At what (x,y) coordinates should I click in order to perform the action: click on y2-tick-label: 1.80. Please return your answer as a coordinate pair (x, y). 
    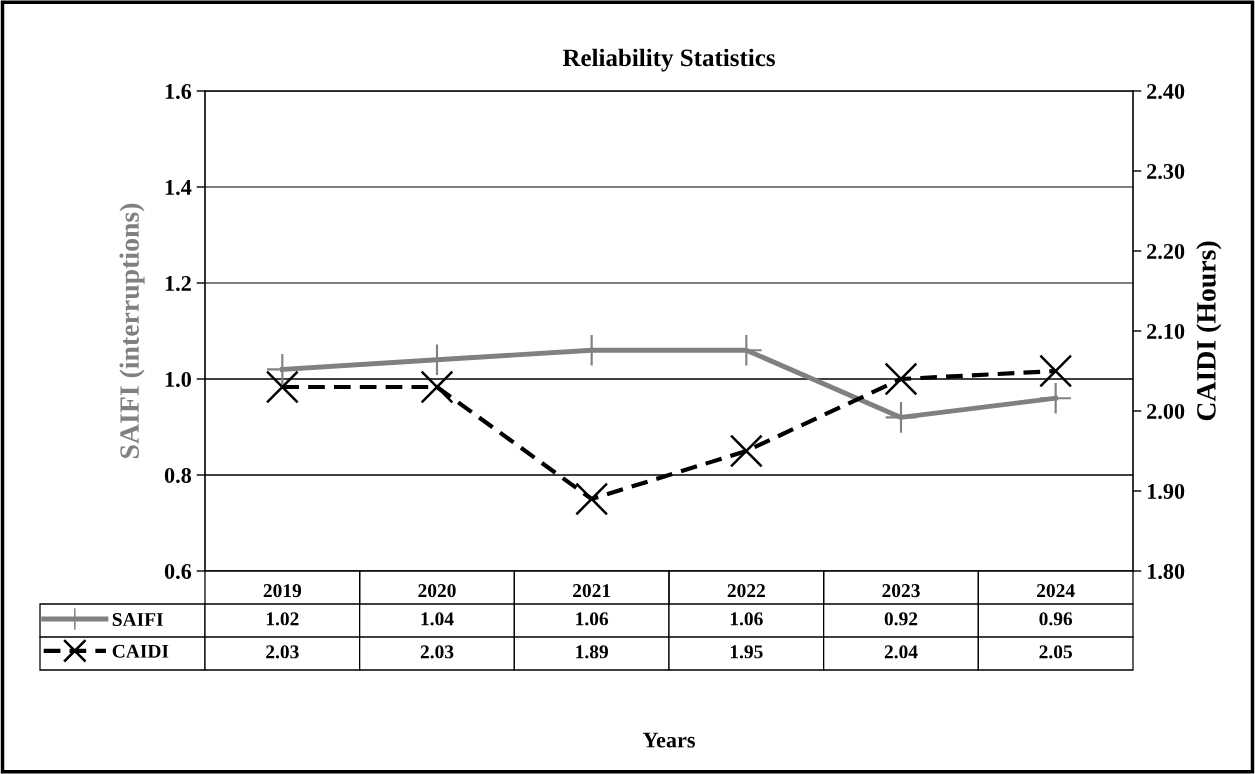
    Looking at the image, I should click on (1166, 571).